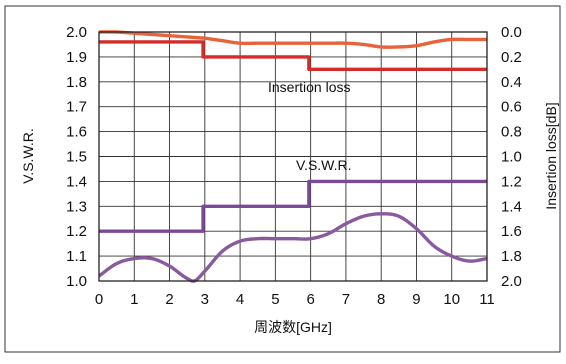  I want to click on y-right-tick-label: 0.8, so click(511, 132).